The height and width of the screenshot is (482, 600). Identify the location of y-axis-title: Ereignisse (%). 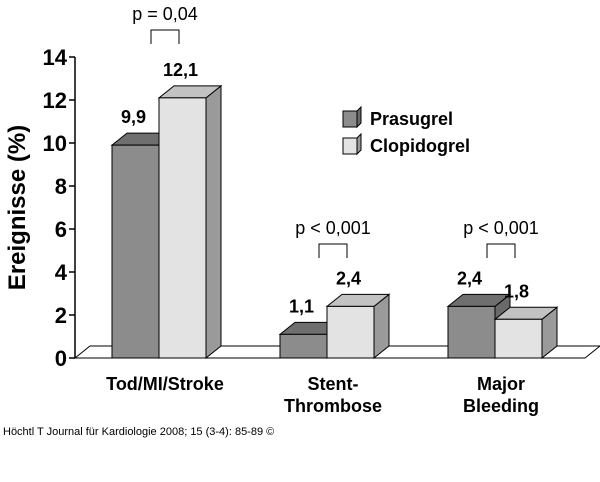
(17, 207).